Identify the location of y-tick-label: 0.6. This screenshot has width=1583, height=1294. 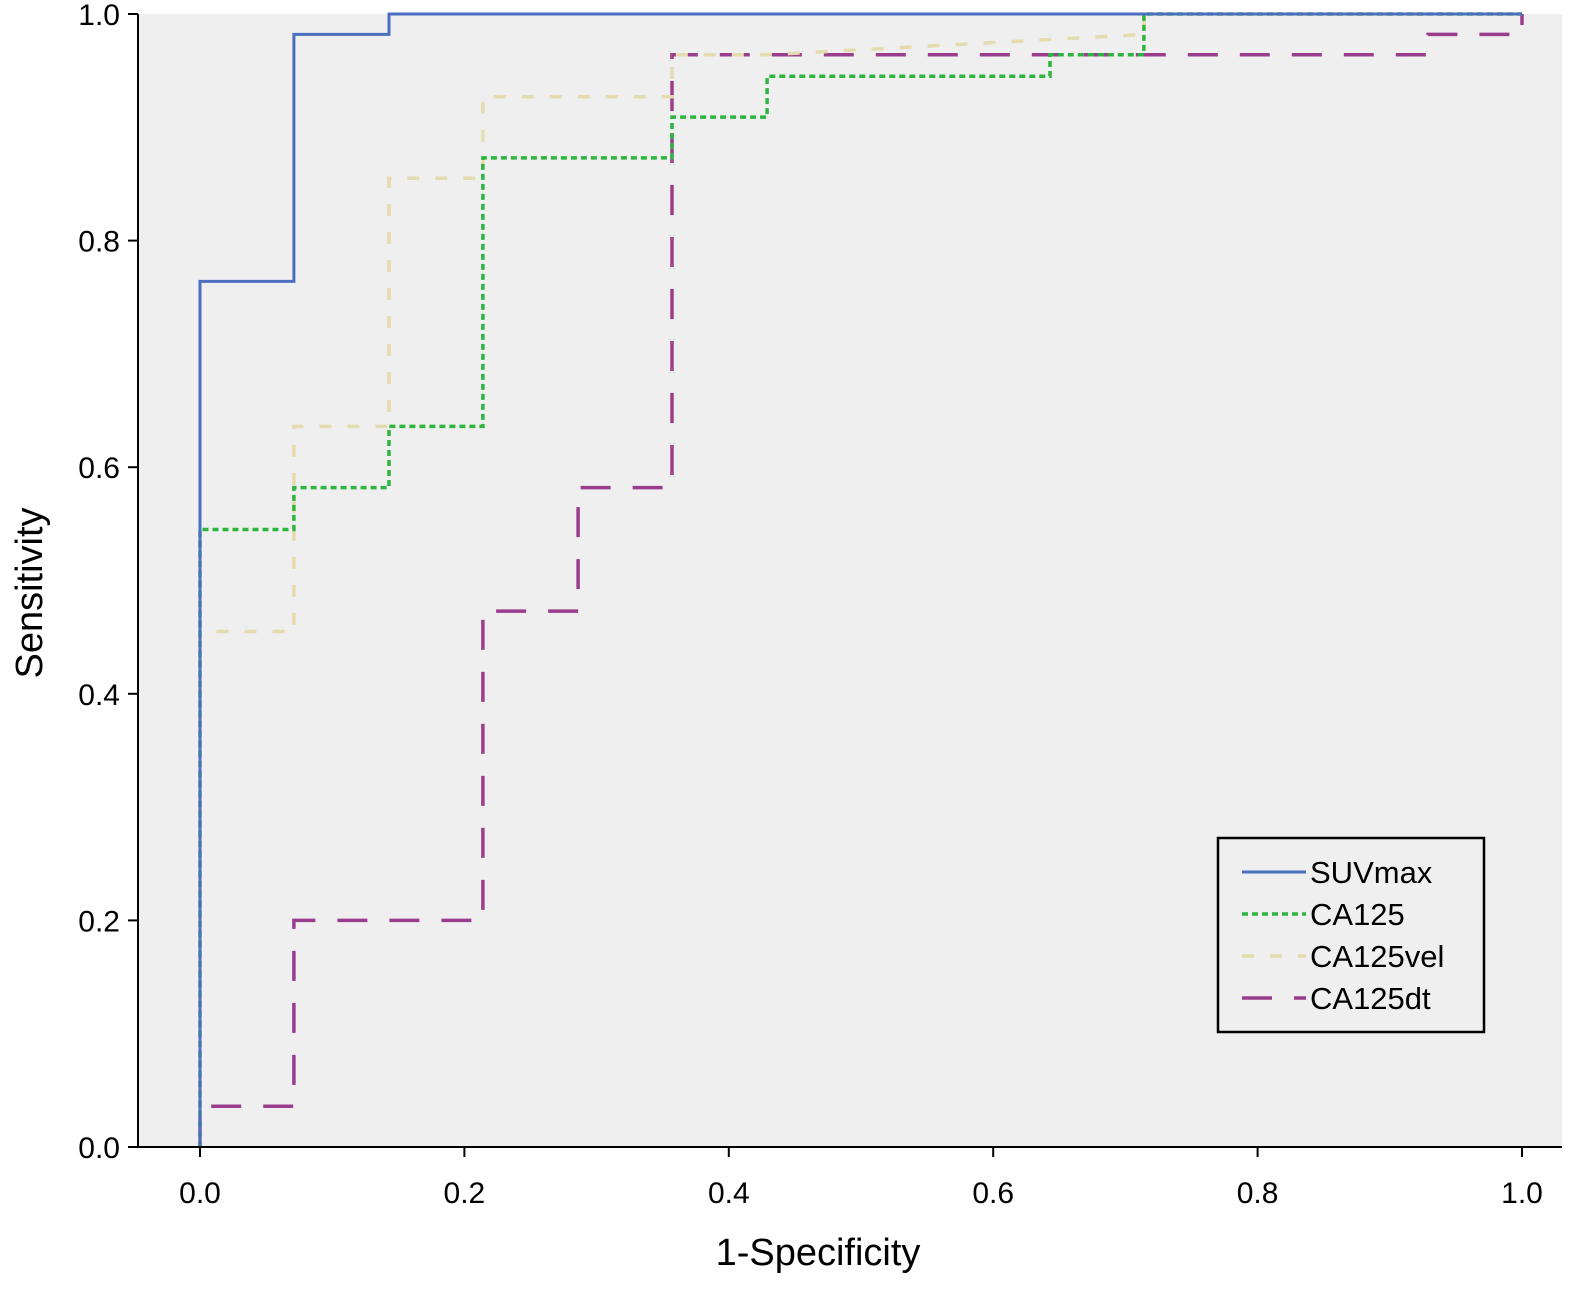
(99, 468).